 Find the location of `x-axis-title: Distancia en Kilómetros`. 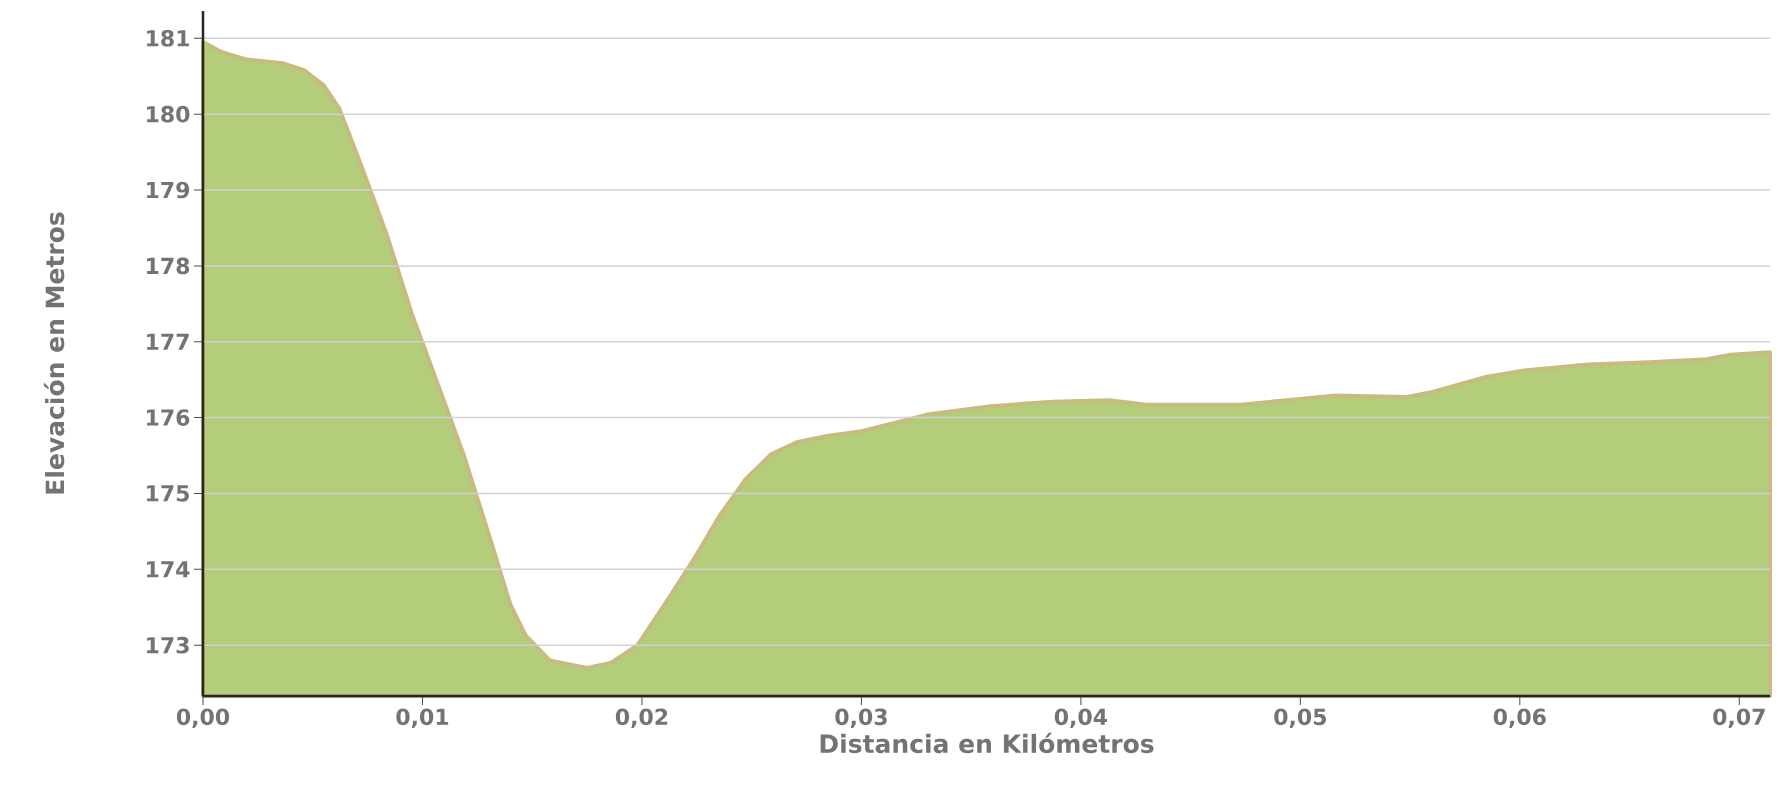

x-axis-title: Distancia en Kilómetros is located at coordinates (987, 743).